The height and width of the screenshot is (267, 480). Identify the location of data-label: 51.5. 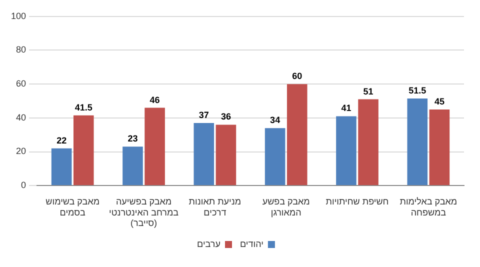
(417, 90).